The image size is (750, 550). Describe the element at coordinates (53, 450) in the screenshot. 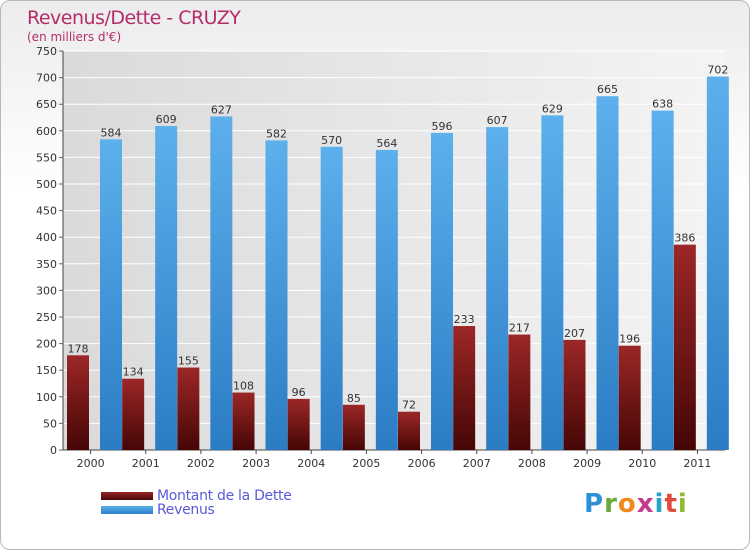

I see `y-tick-label: 0` at that location.